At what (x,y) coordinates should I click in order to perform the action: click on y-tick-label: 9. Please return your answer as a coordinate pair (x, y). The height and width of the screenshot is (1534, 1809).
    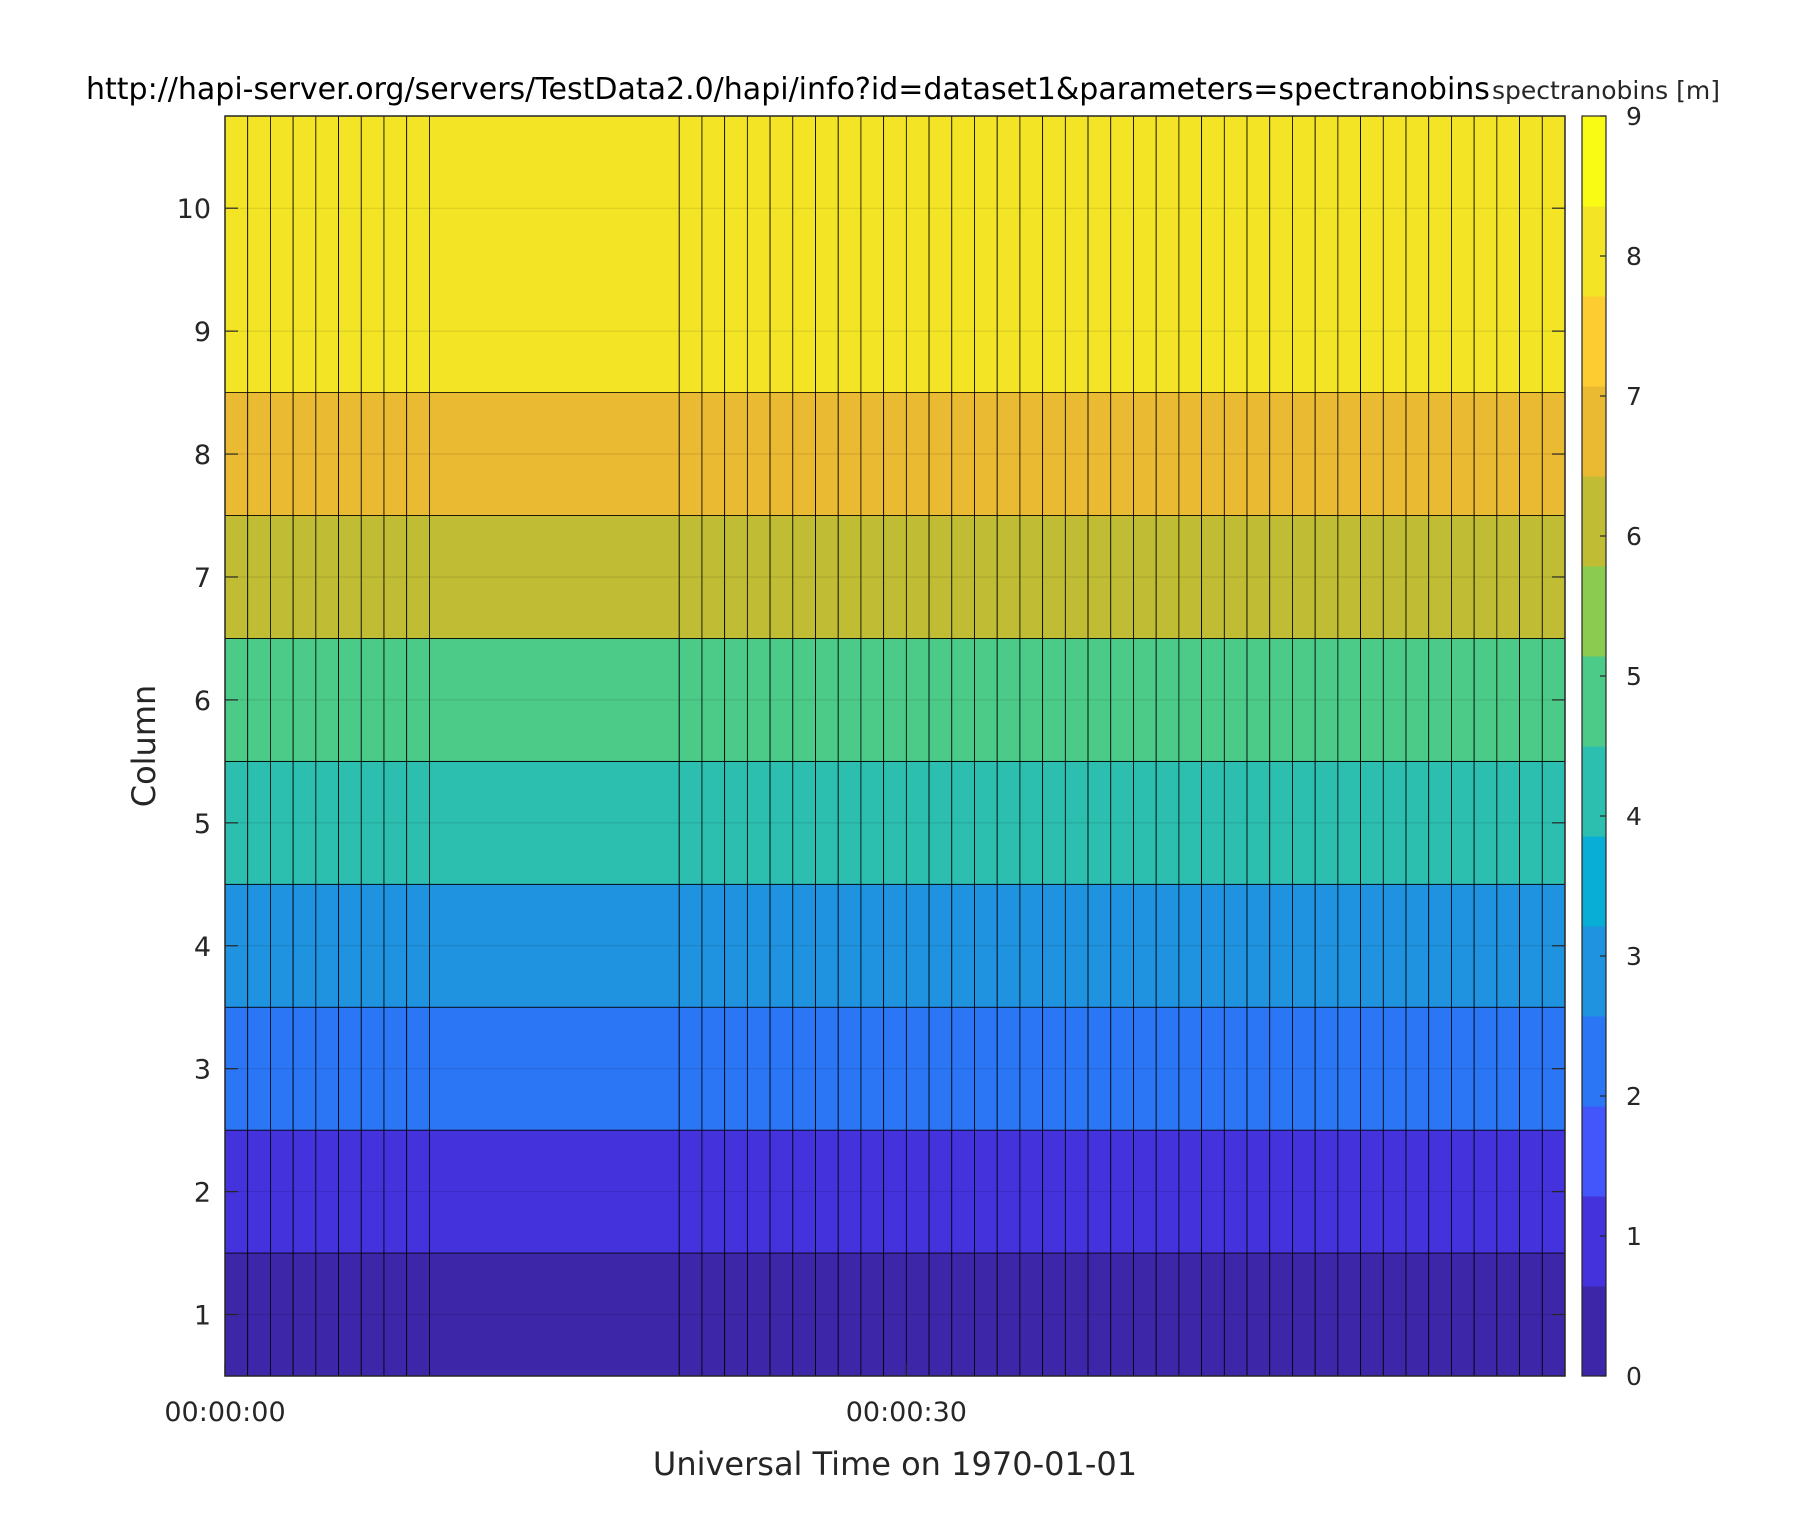
    Looking at the image, I should click on (202, 332).